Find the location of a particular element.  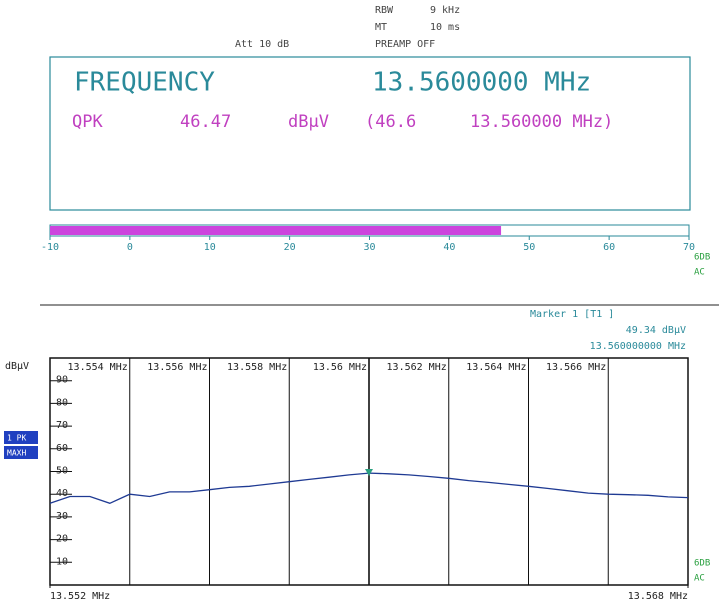

meter-tick-label: 10 is located at coordinates (210, 247).